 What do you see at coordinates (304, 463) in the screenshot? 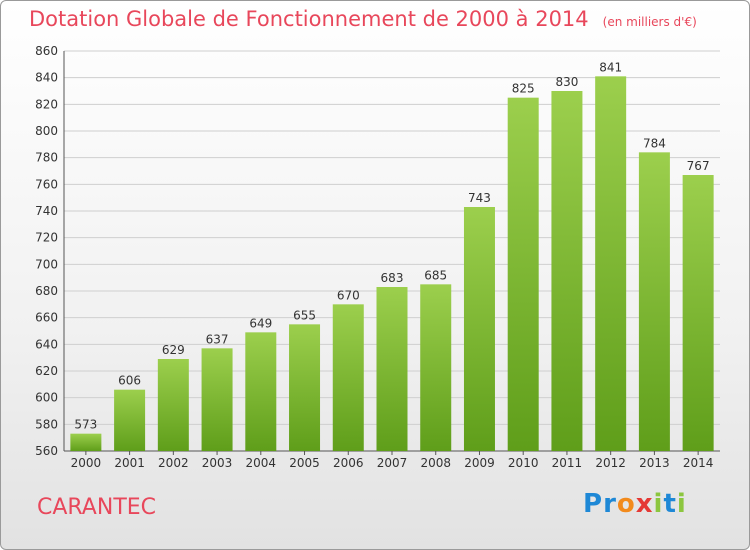
I see `x-tick-label: 2005` at bounding box center [304, 463].